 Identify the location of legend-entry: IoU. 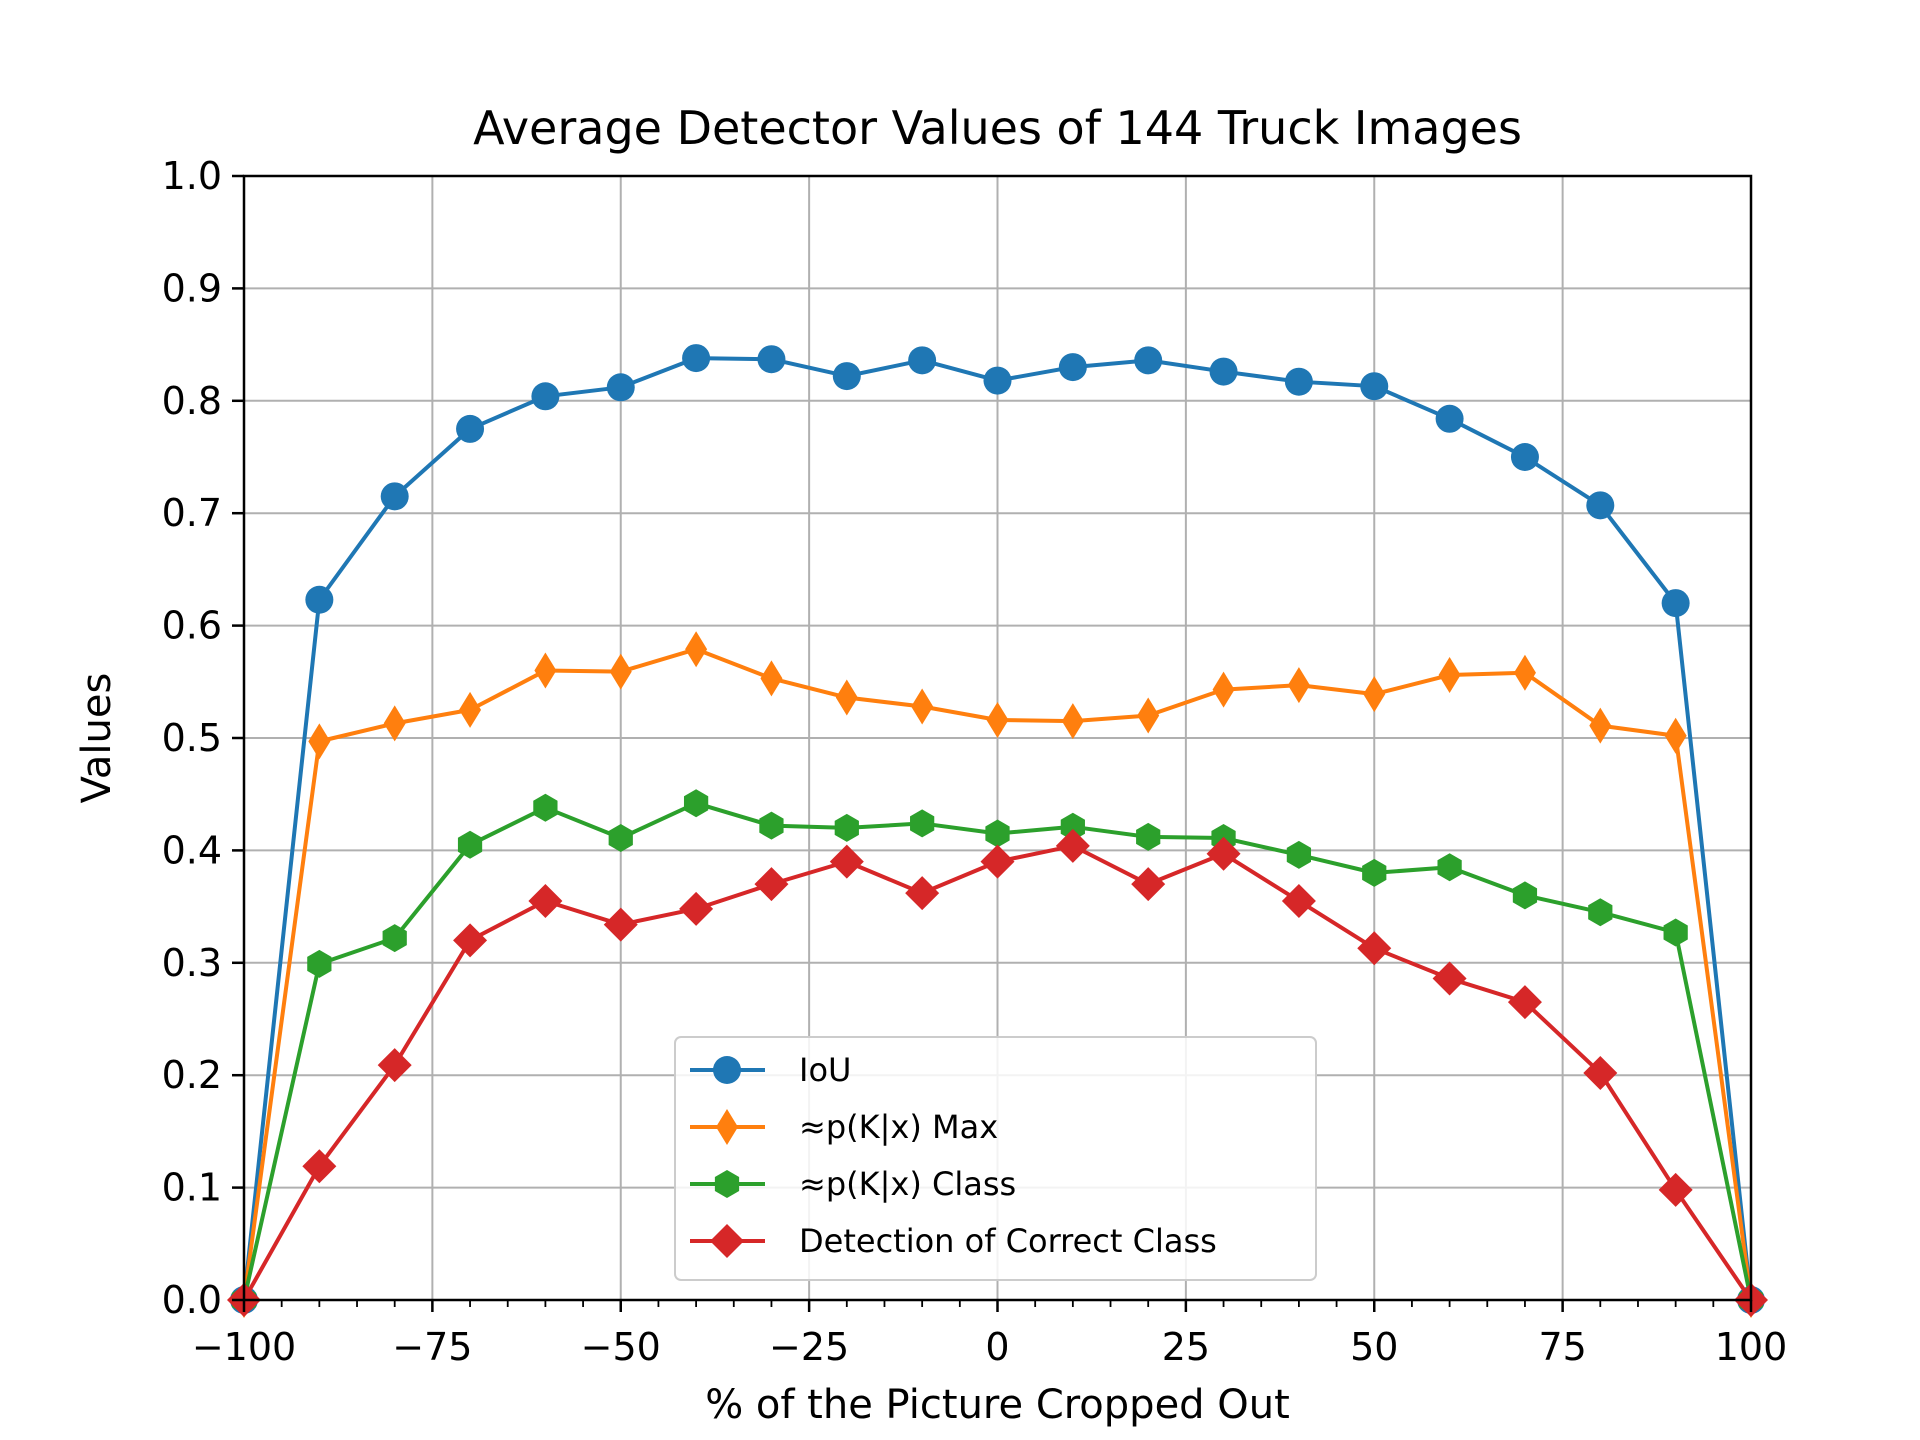
(770, 1070).